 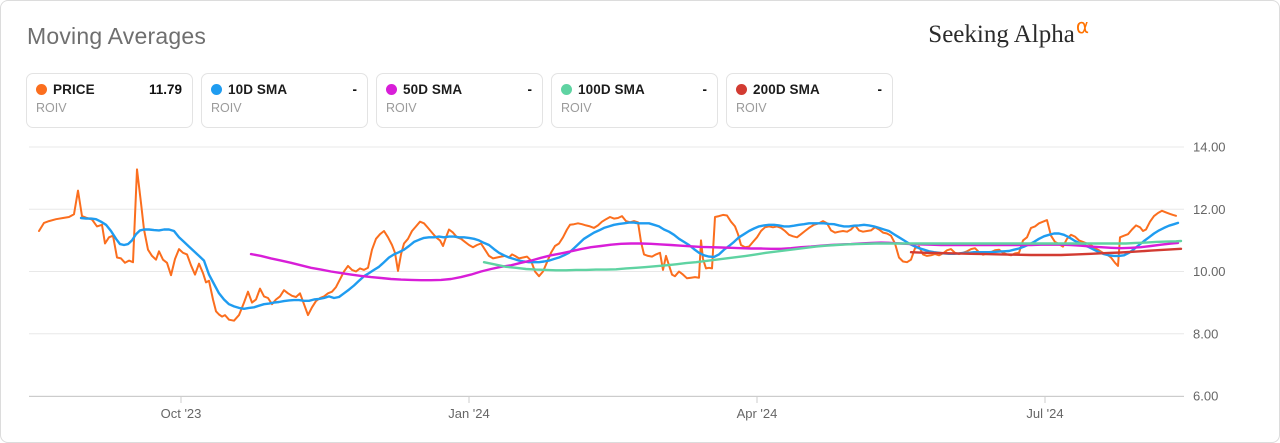 What do you see at coordinates (1209, 271) in the screenshot?
I see `y-axis-label: 10.00` at bounding box center [1209, 271].